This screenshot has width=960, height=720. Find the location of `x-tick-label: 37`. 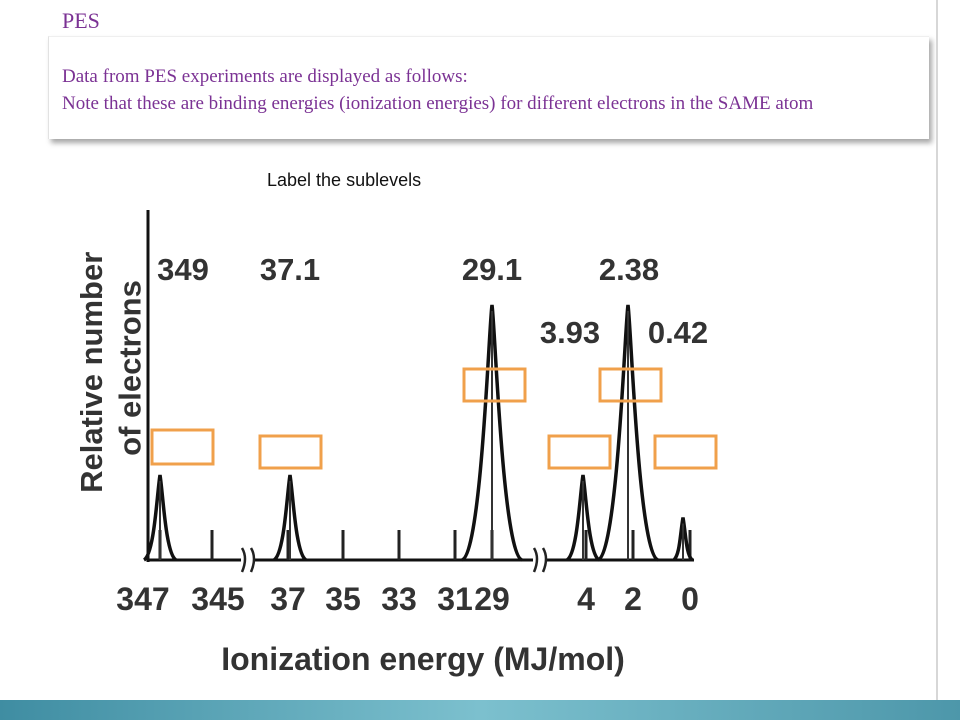

x-tick-label: 37 is located at coordinates (288, 599).